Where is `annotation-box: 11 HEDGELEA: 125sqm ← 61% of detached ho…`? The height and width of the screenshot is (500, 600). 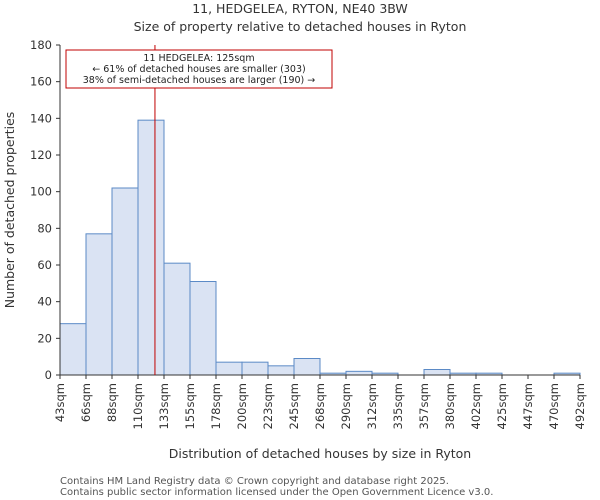
annotation-box: 11 HEDGELEA: 125sqm ← 61% of detached ho… is located at coordinates (199, 69).